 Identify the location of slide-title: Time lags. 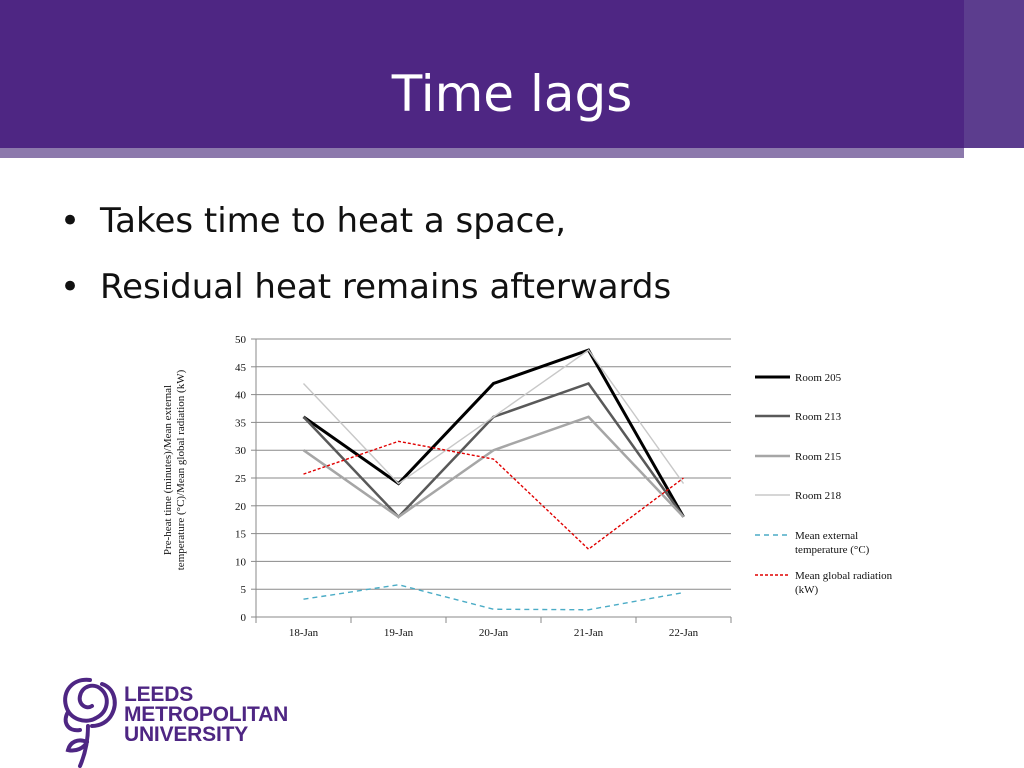
(512, 94).